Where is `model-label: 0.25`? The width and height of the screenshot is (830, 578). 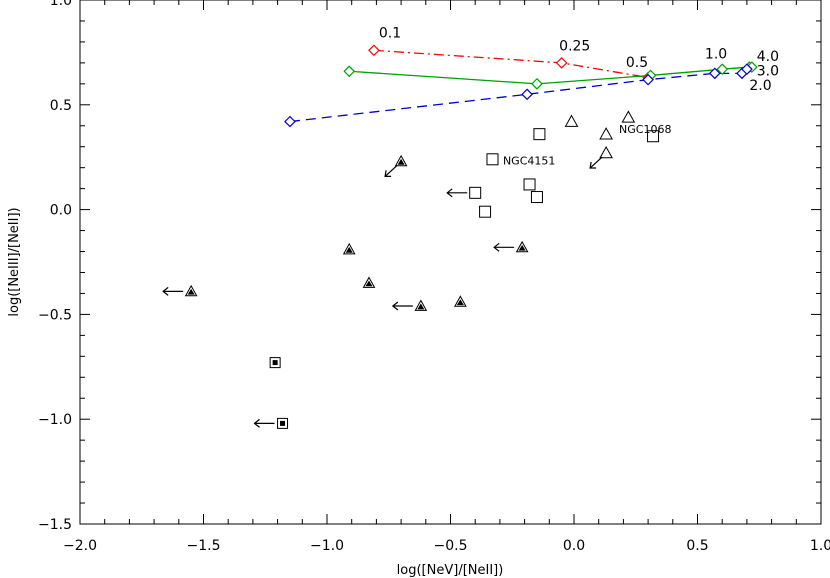 model-label: 0.25 is located at coordinates (574, 46).